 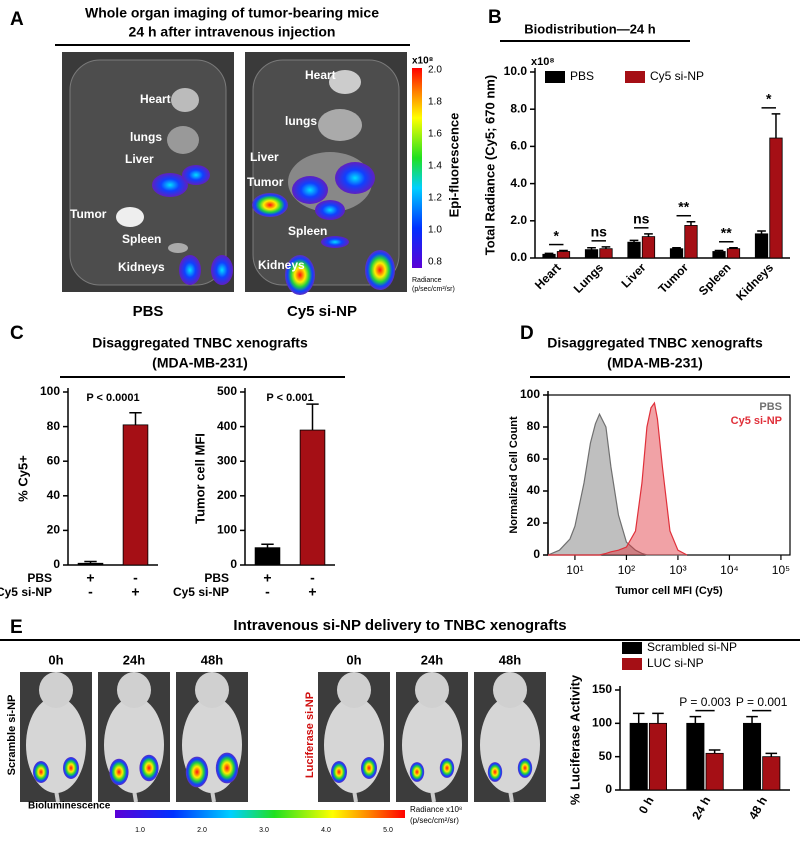 I want to click on legend-label: Cy5 si-NP, so click(x=677, y=76).